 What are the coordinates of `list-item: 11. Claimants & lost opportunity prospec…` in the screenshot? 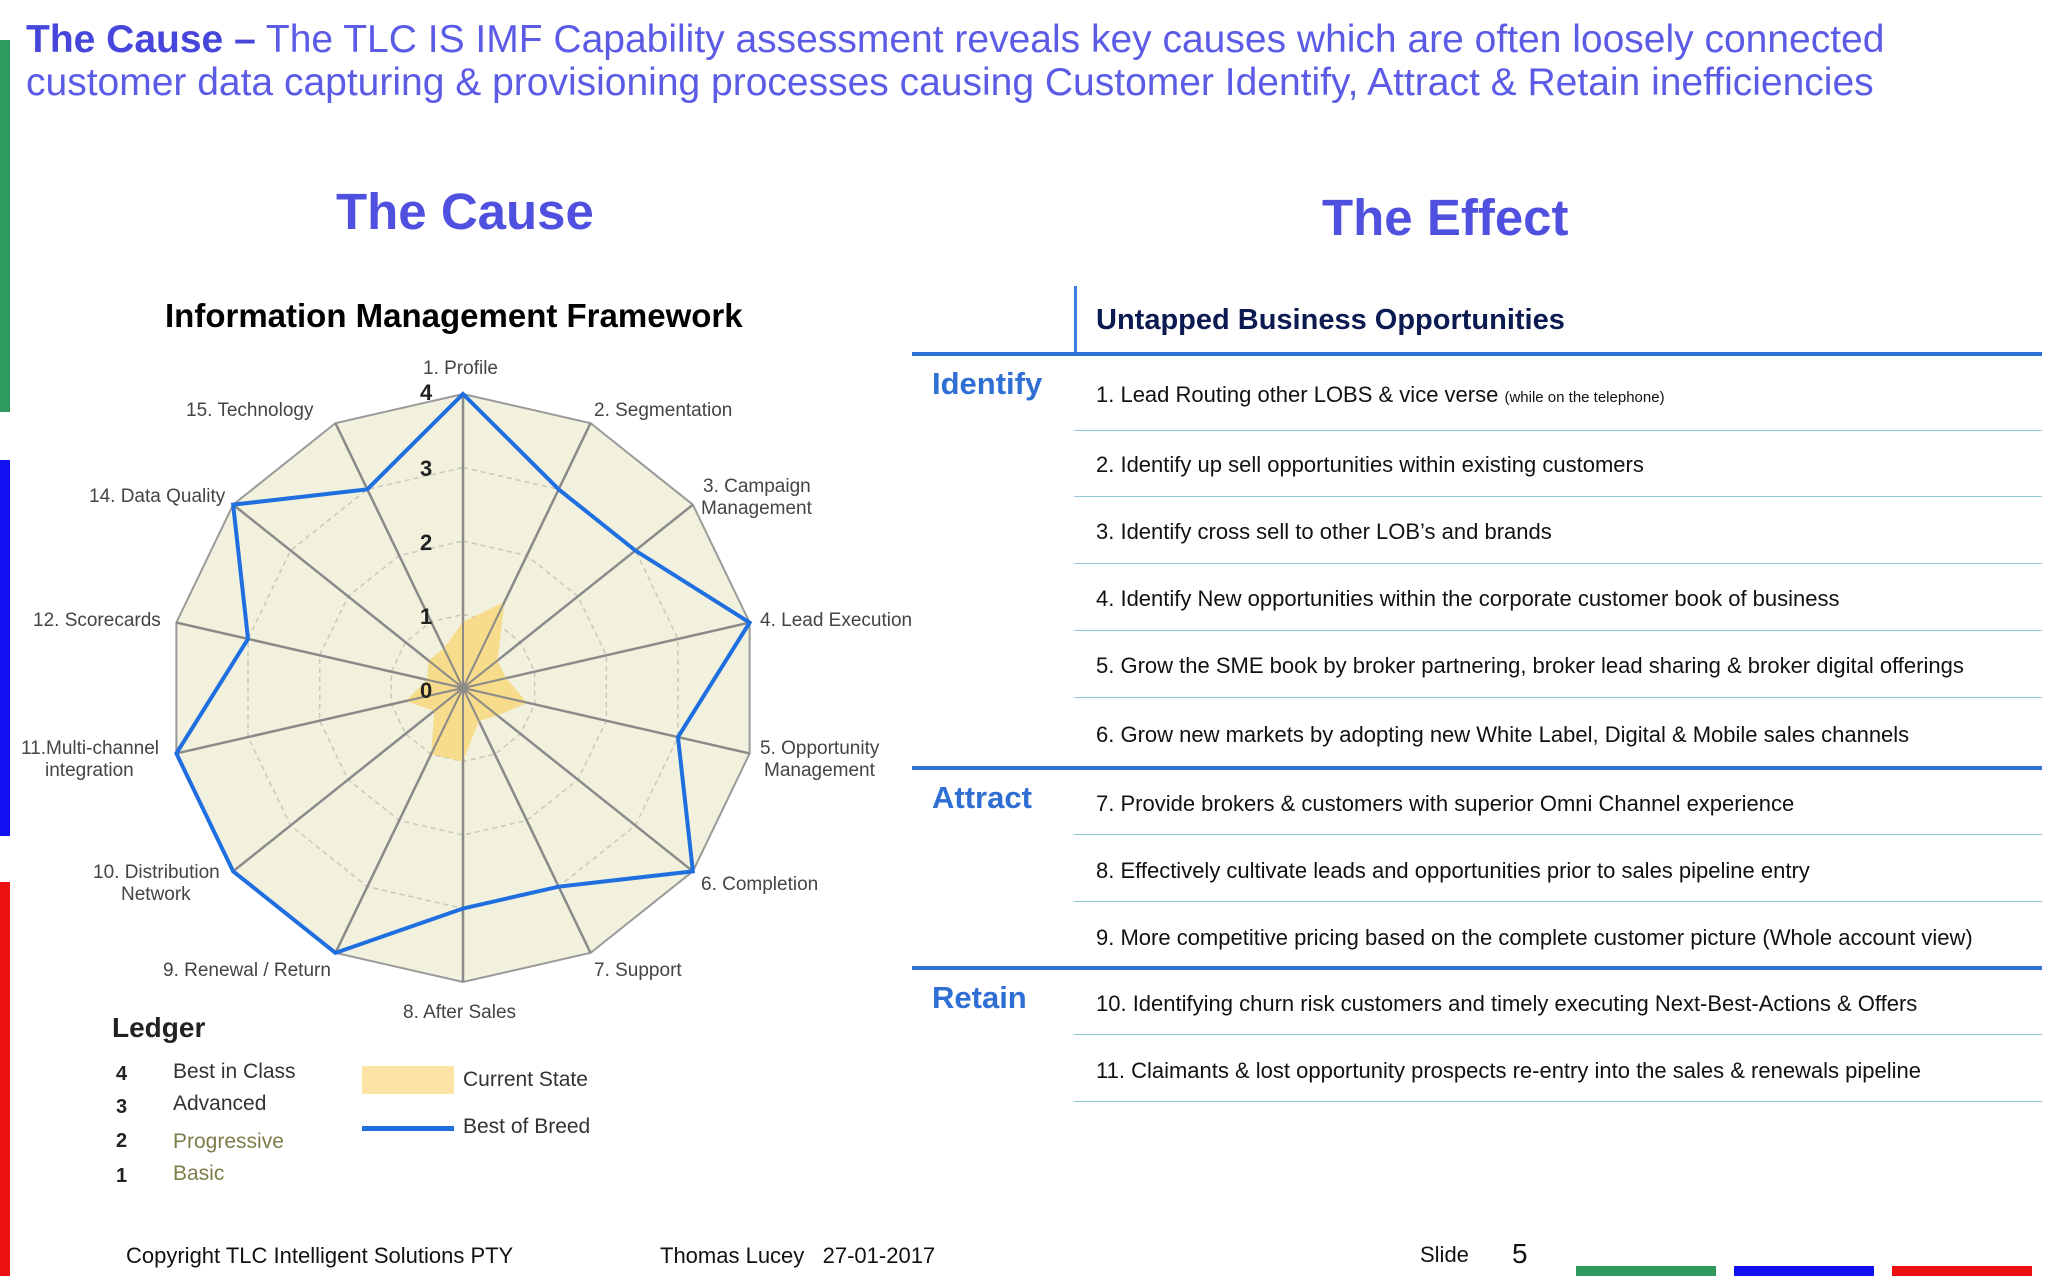 It's located at (1509, 1070).